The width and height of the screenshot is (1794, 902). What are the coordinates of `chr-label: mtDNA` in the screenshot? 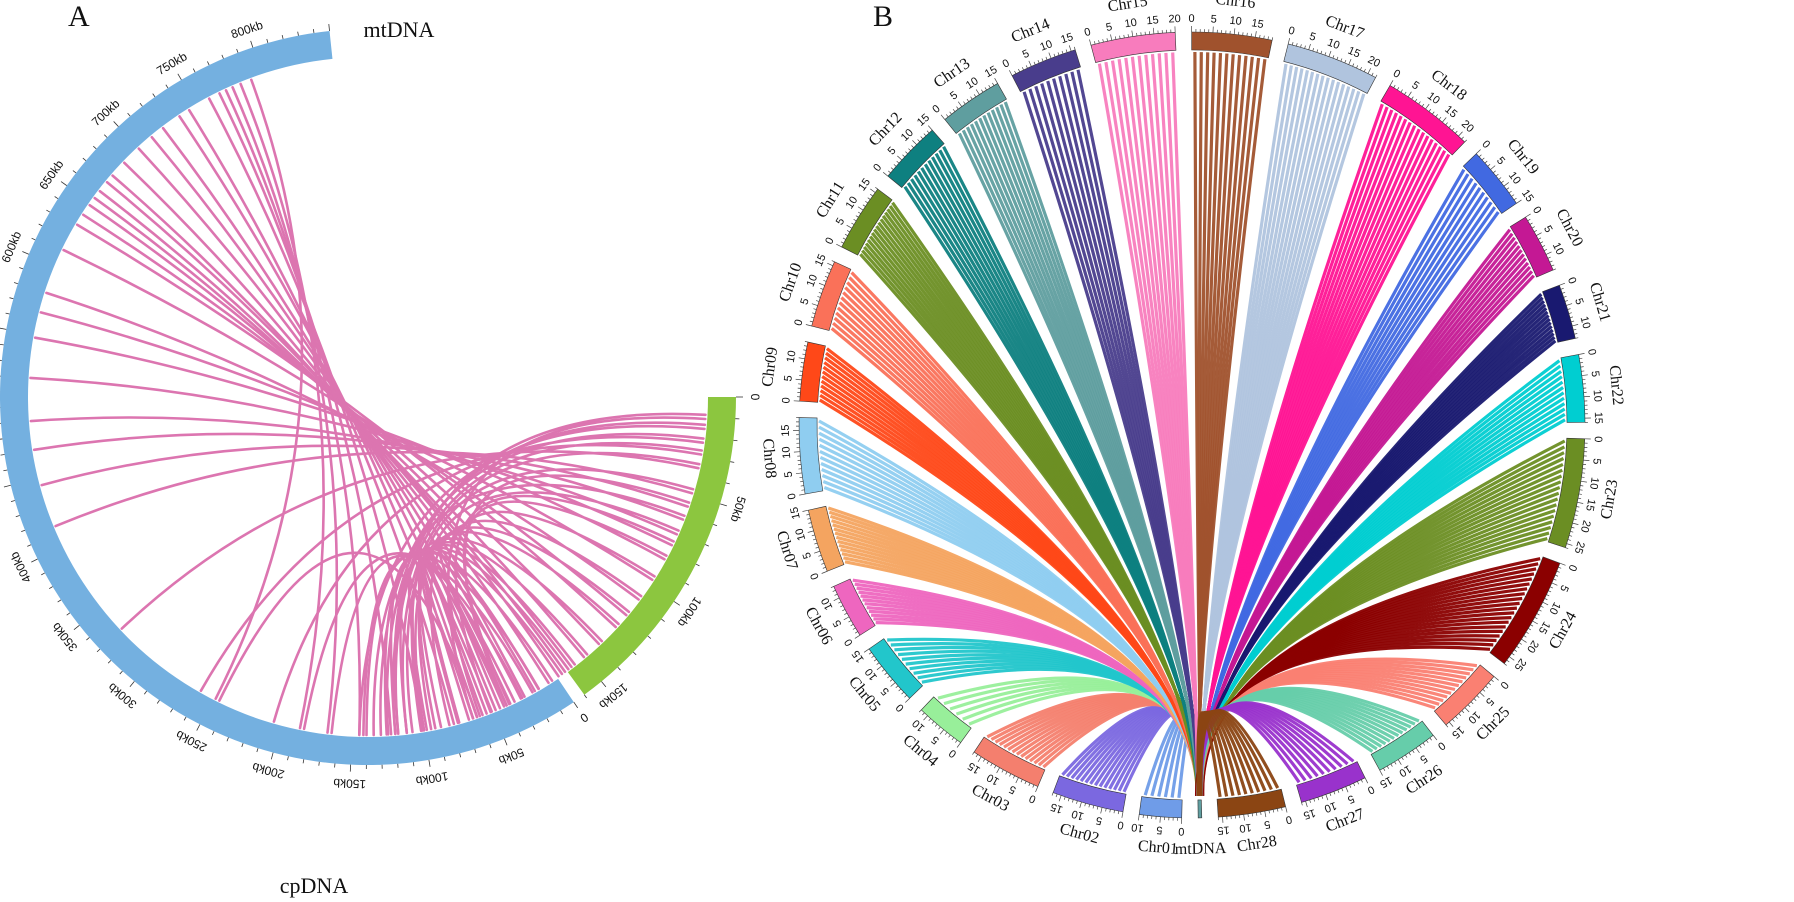 It's located at (1201, 849).